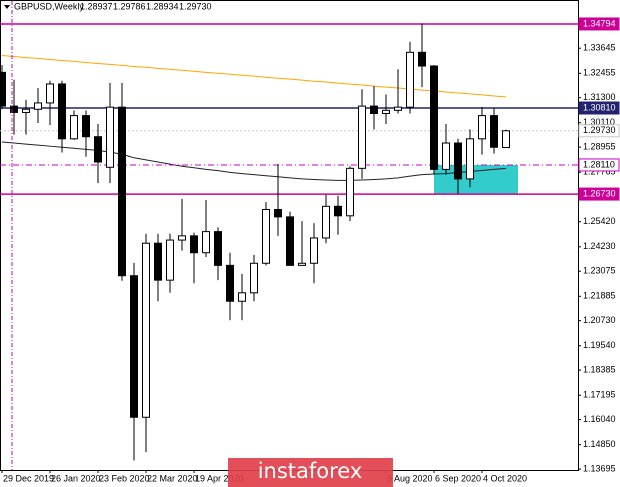 The height and width of the screenshot is (487, 620). I want to click on x-tick-label: 4 Oct 2020, so click(505, 478).